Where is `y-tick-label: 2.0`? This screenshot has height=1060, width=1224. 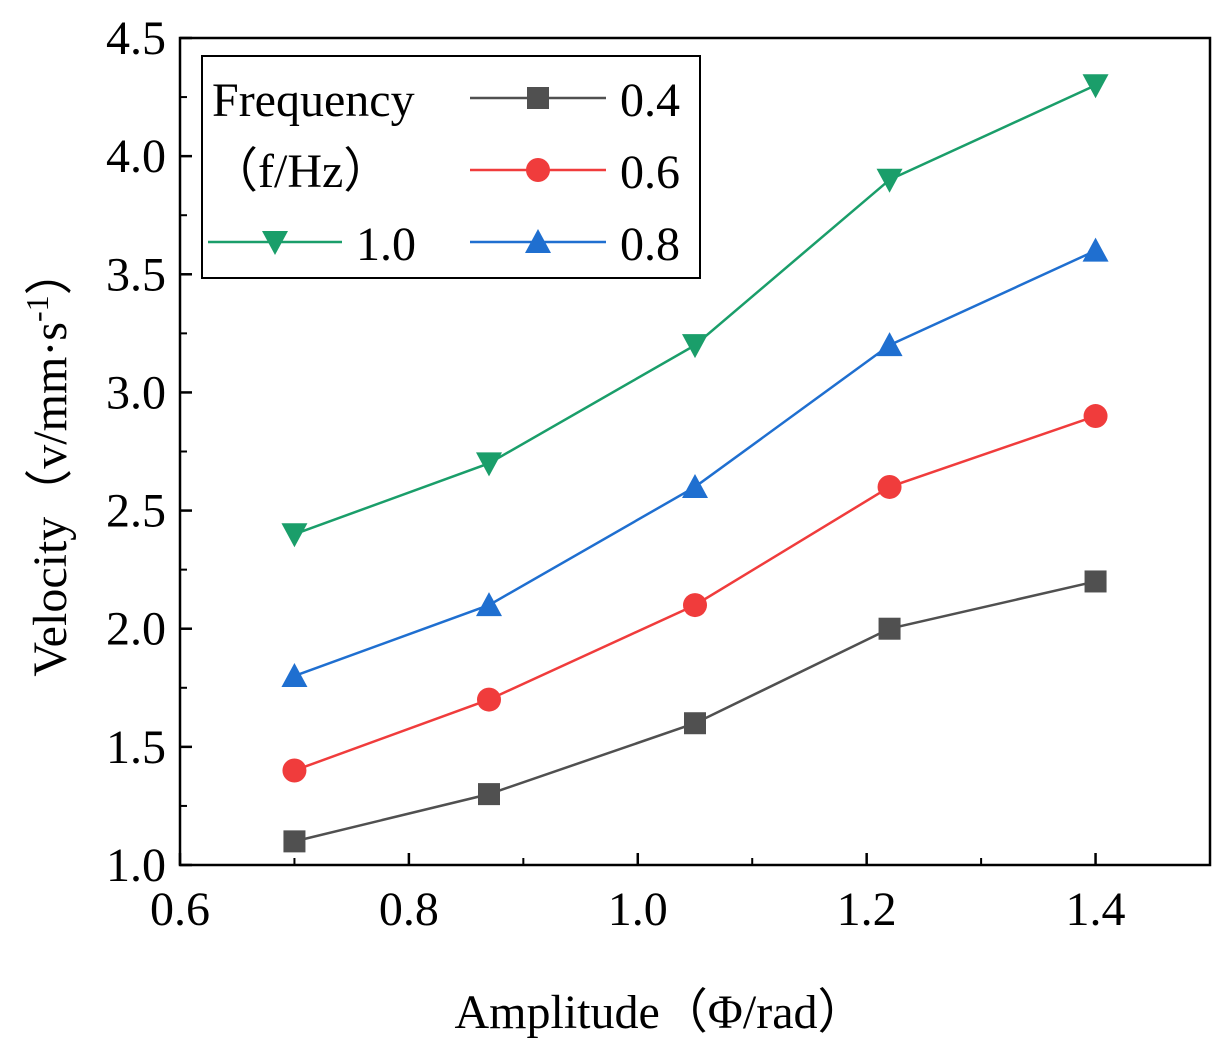
y-tick-label: 2.0 is located at coordinates (136, 629).